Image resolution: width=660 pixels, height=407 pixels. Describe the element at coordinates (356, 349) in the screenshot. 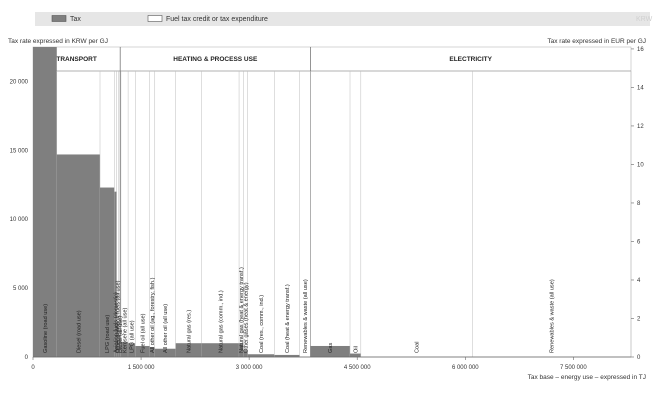

I see `bar-label: Oil` at that location.